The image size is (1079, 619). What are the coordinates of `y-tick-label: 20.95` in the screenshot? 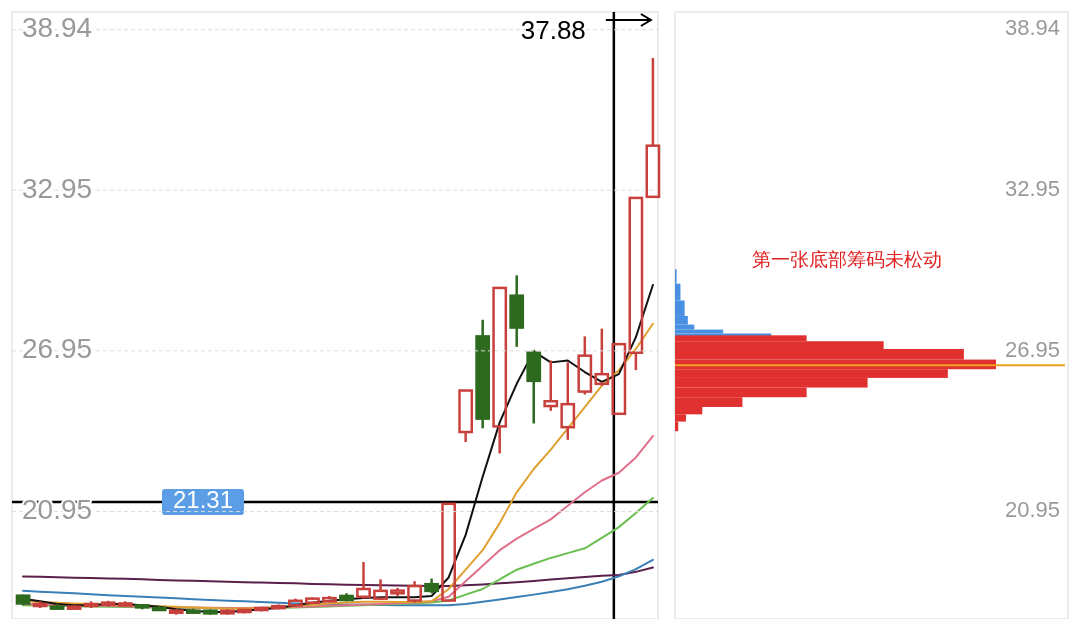 It's located at (1032, 510).